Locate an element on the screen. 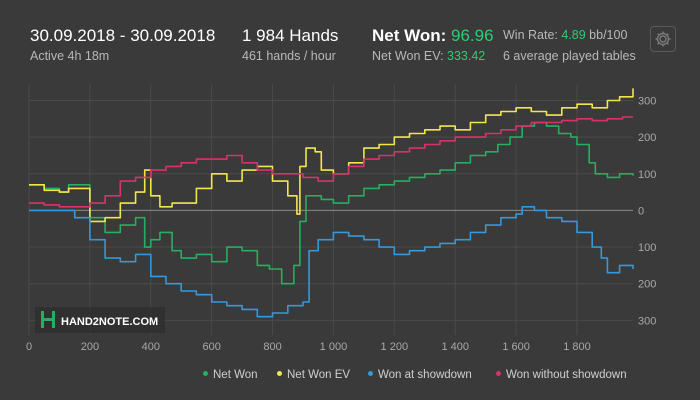  net-won-value: 96.96 is located at coordinates (472, 35).